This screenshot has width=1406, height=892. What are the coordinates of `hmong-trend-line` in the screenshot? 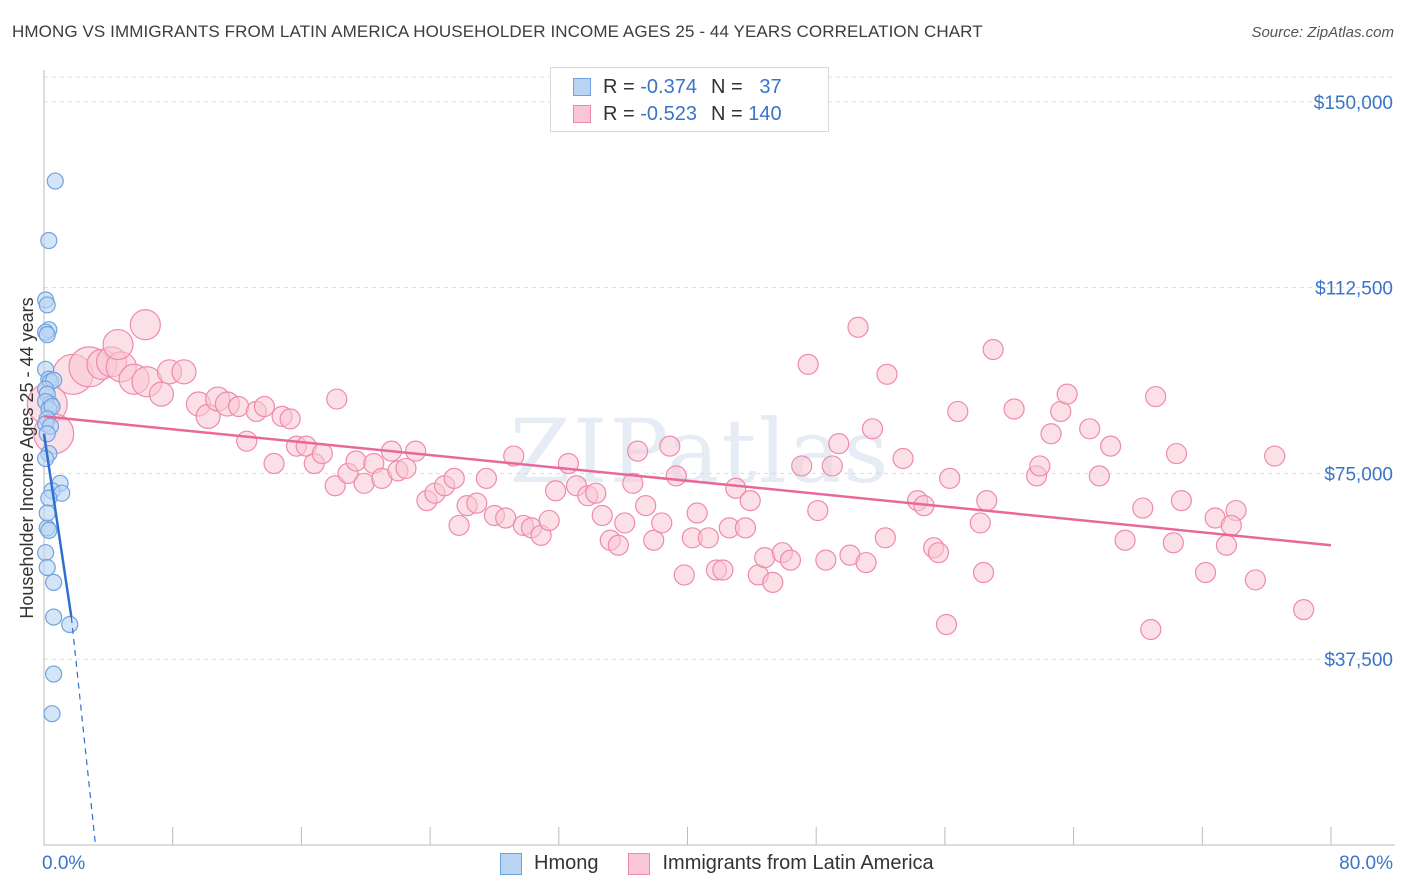 It's located at (57, 525).